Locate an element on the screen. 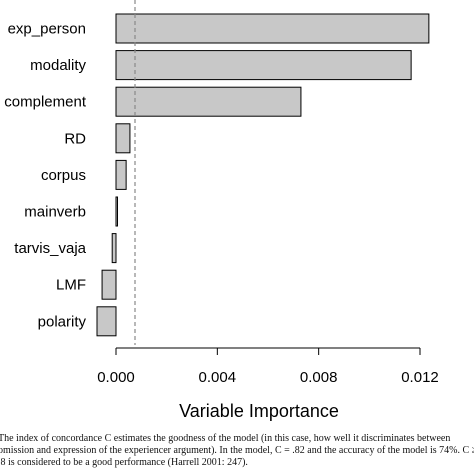 This screenshot has height=474, width=474. bar-RD is located at coordinates (123, 138).